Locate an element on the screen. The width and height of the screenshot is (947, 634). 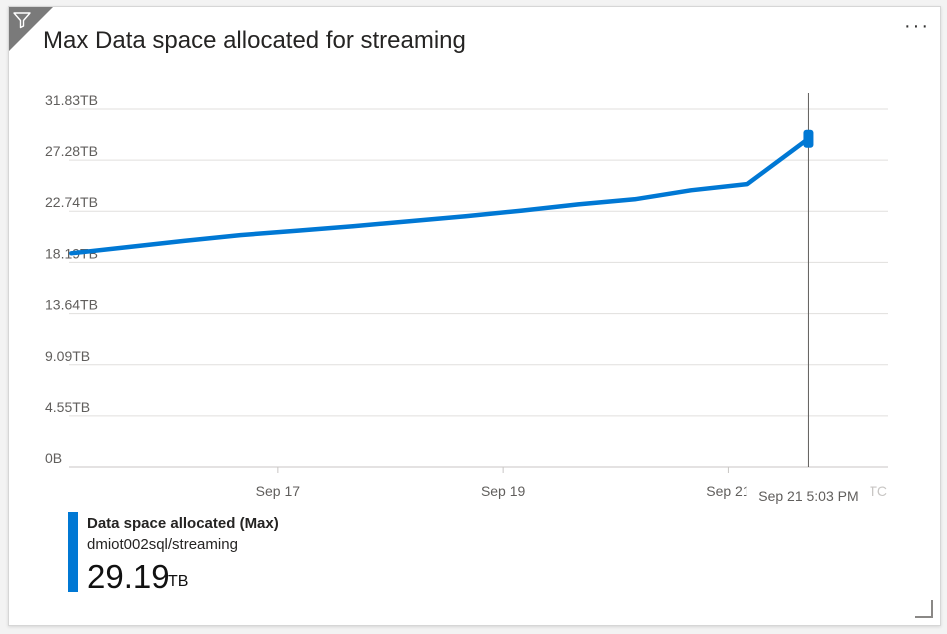
y-tick-label: 27.28TB is located at coordinates (71, 151).